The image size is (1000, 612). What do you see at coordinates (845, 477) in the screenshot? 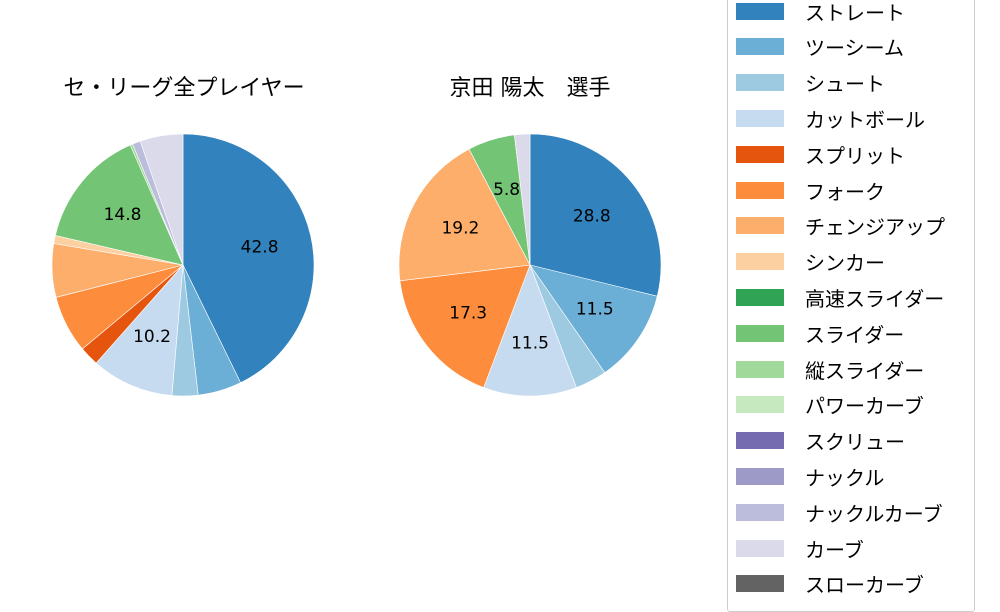
I see `legend-label: ナックル` at bounding box center [845, 477].